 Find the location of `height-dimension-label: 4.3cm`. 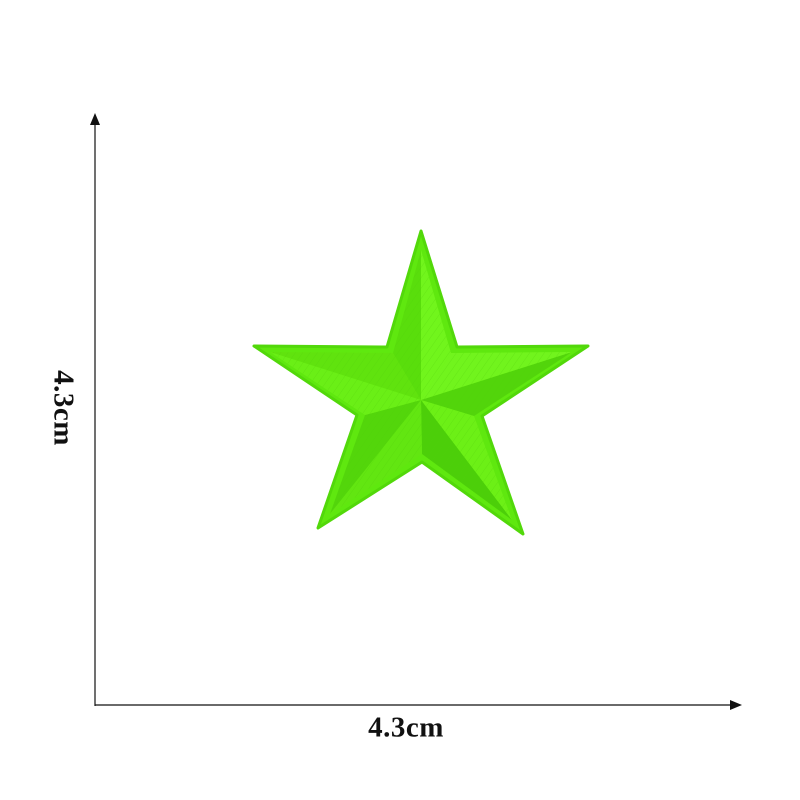

height-dimension-label: 4.3cm is located at coordinates (63, 408).